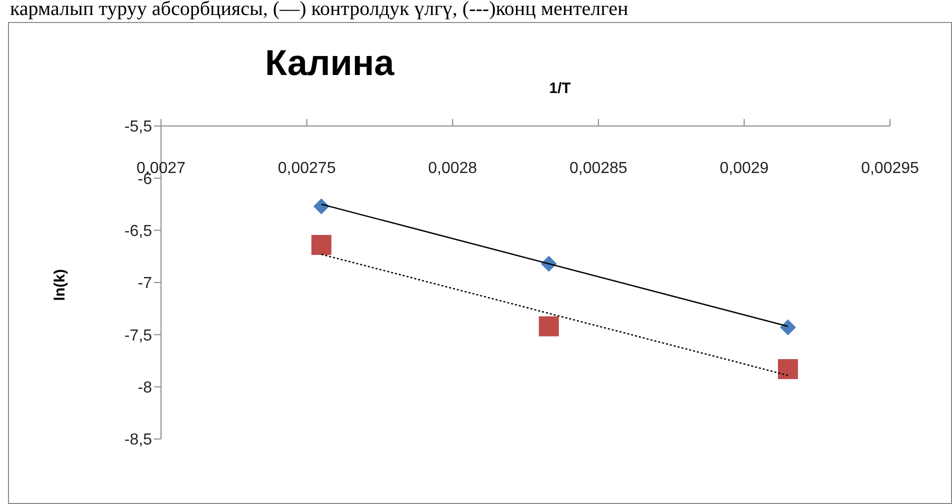 This screenshot has height=504, width=952. Describe the element at coordinates (145, 283) in the screenshot. I see `y-tick-label: -7` at that location.